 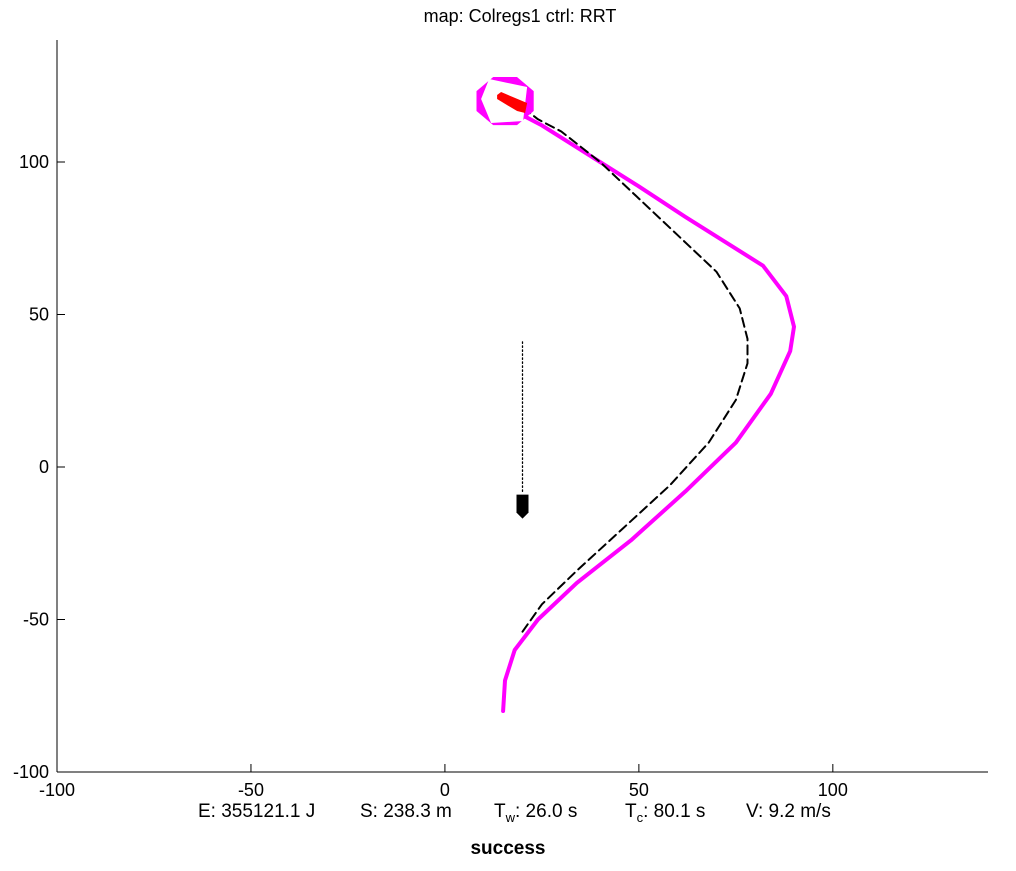 I want to click on x-tick: -50, so click(x=251, y=782).